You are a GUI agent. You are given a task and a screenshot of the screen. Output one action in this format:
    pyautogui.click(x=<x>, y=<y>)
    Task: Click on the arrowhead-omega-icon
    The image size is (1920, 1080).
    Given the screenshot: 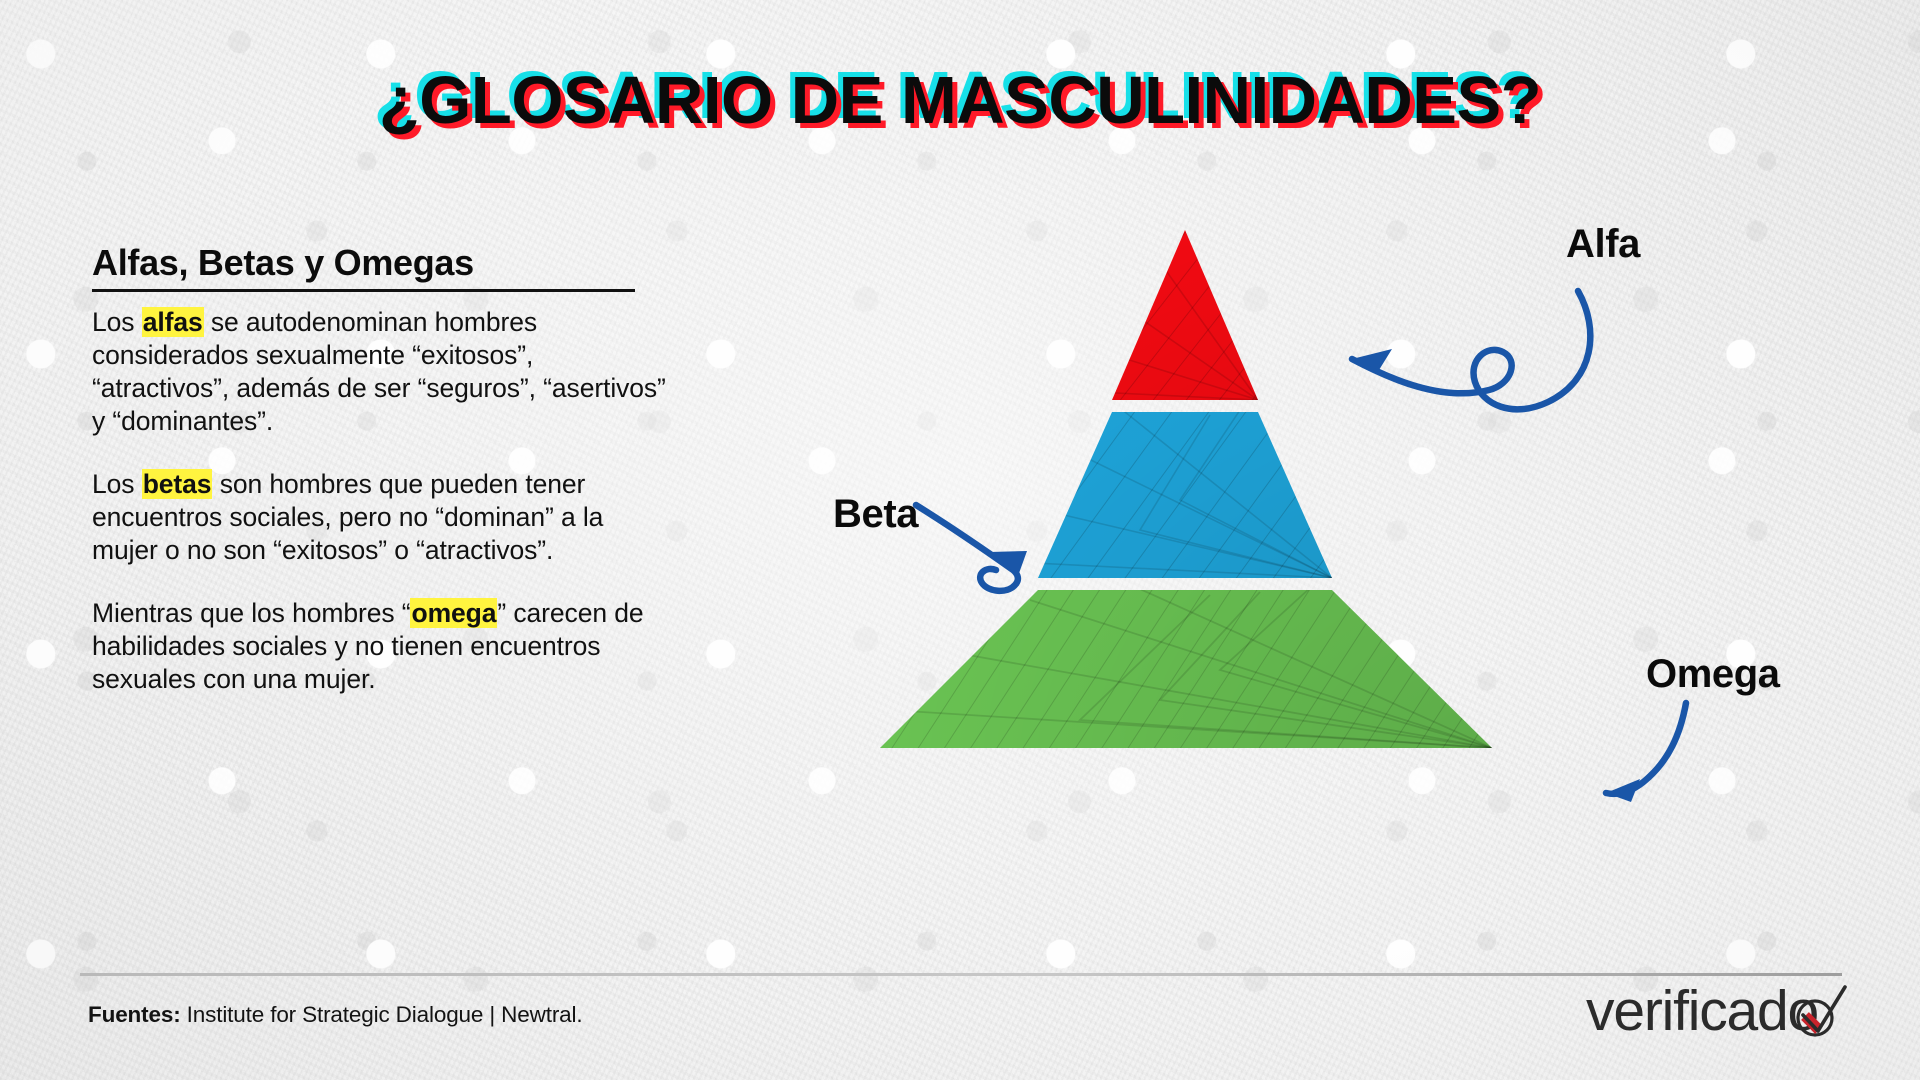 What is the action you would take?
    pyautogui.click(x=1623, y=790)
    